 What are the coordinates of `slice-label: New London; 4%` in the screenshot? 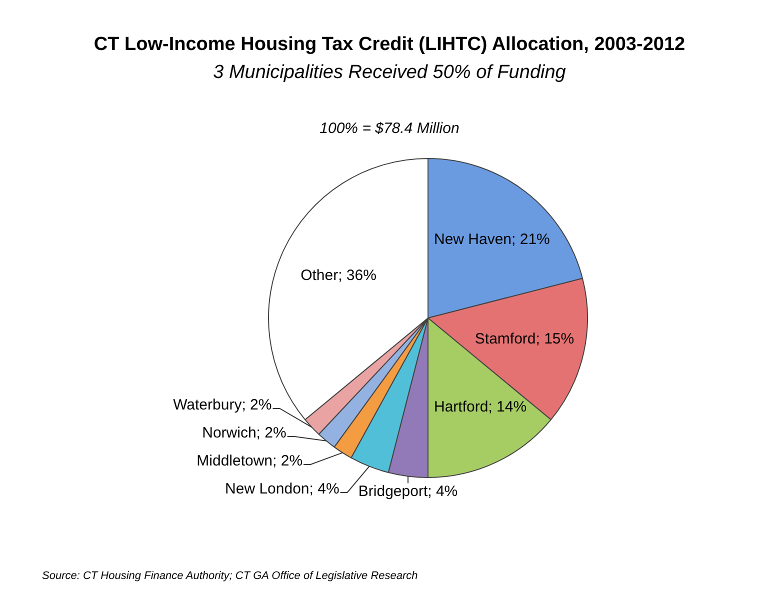 It's located at (282, 489).